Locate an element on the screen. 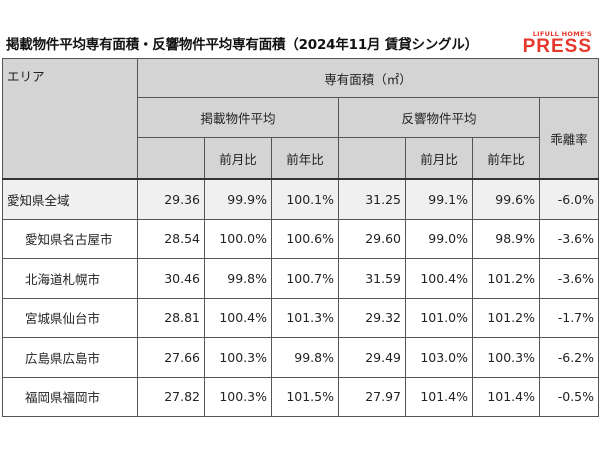 The image size is (600, 450). area-cell: 愛知県全域 is located at coordinates (70, 199).